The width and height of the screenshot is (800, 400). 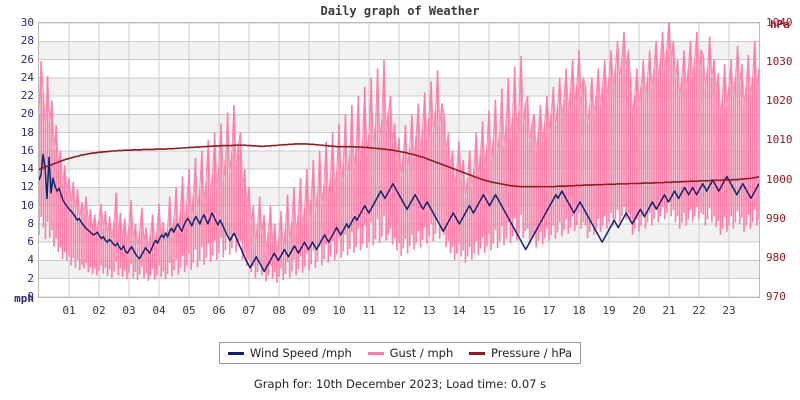 I want to click on y-tick-left: 14, so click(x=27, y=169).